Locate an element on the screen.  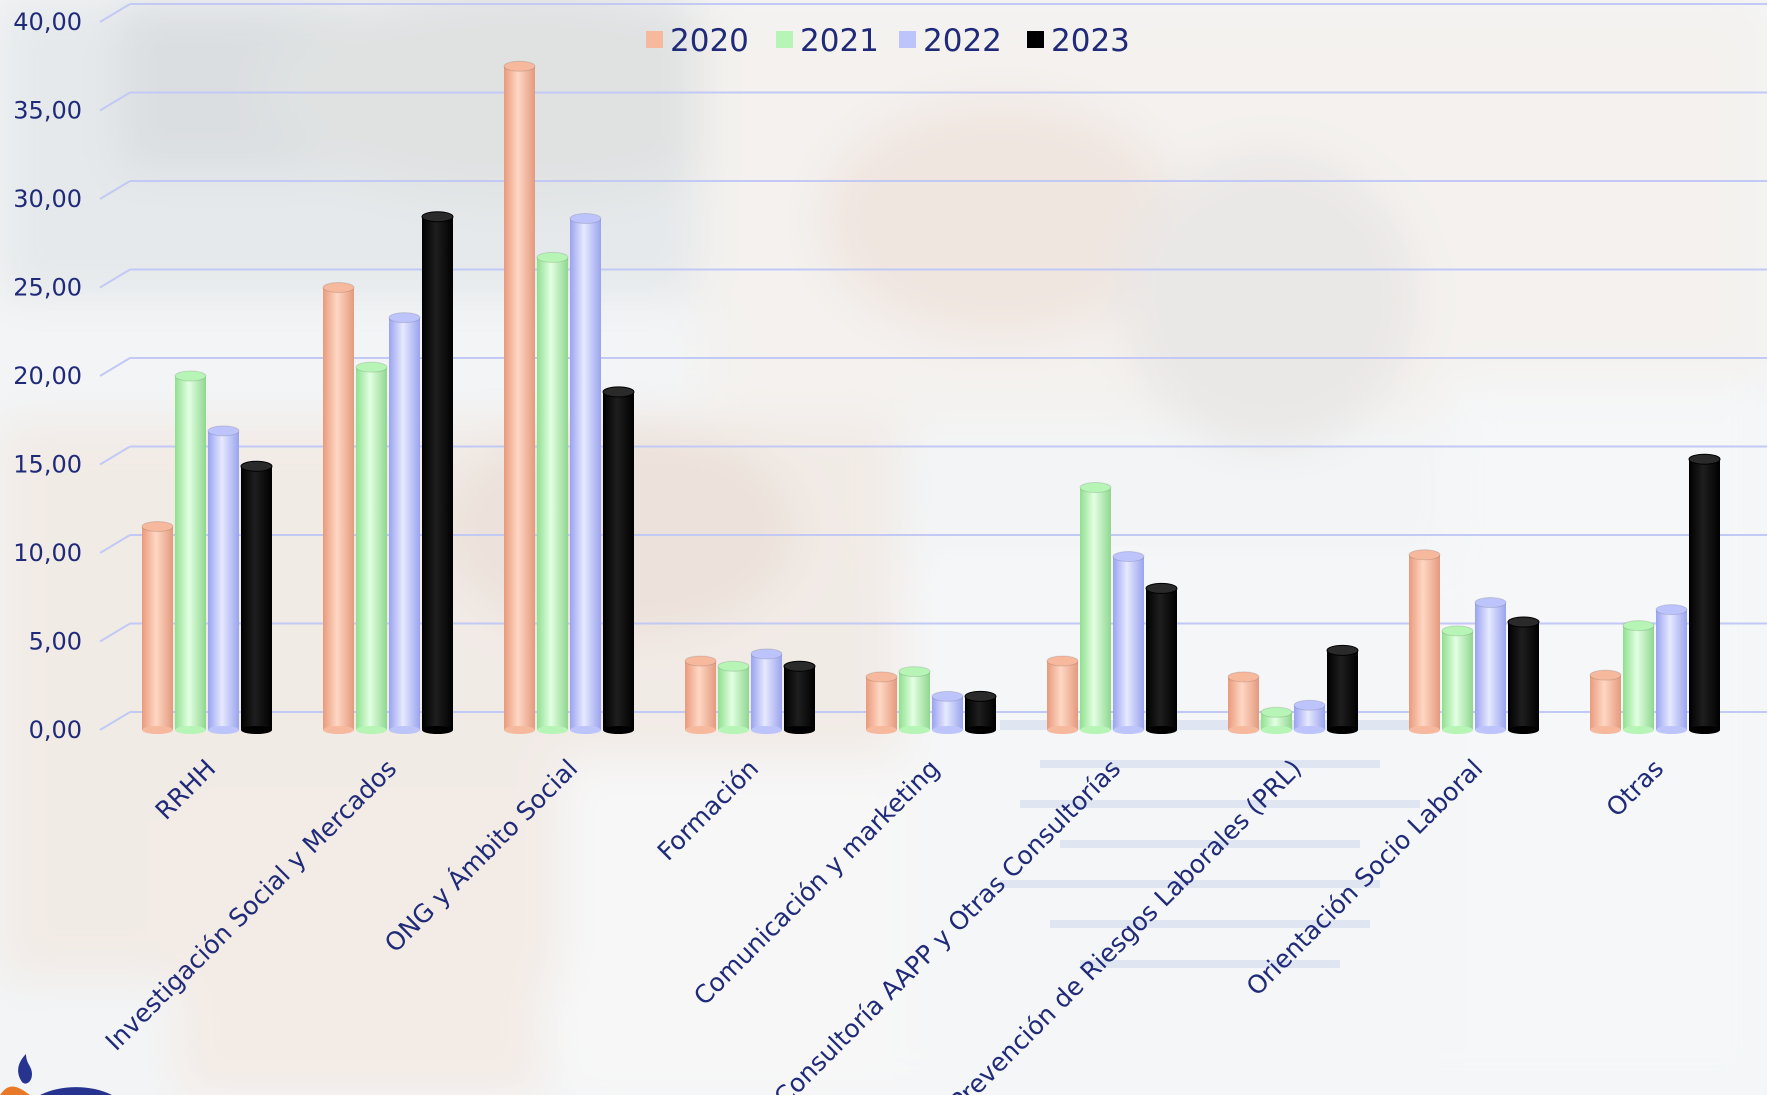
legend-item: 2023 is located at coordinates (1078, 41).